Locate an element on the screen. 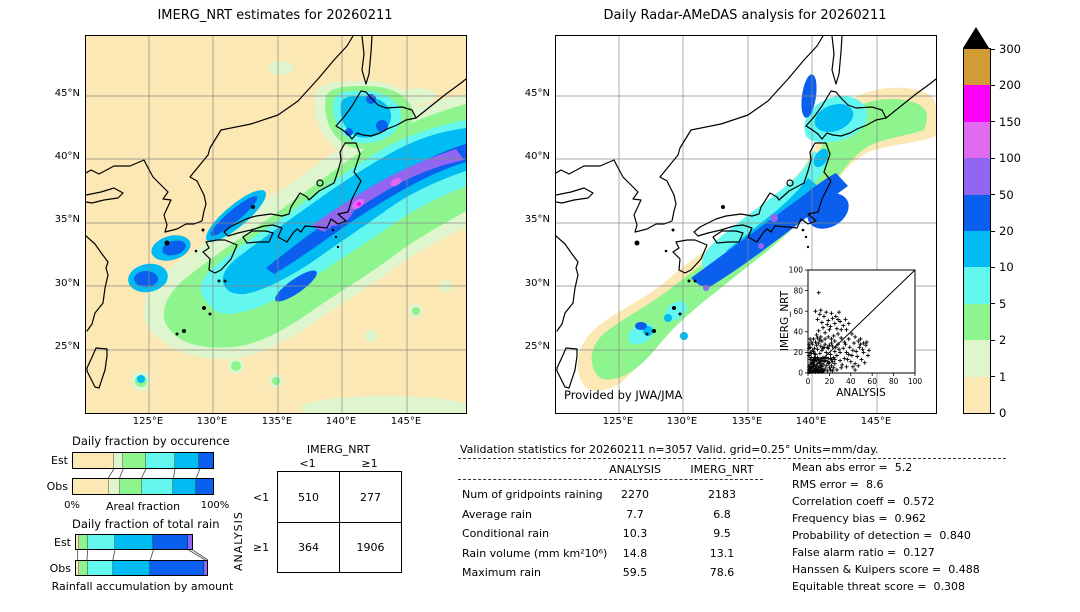  contingency-col-group: IMERG_NRT is located at coordinates (338, 449).